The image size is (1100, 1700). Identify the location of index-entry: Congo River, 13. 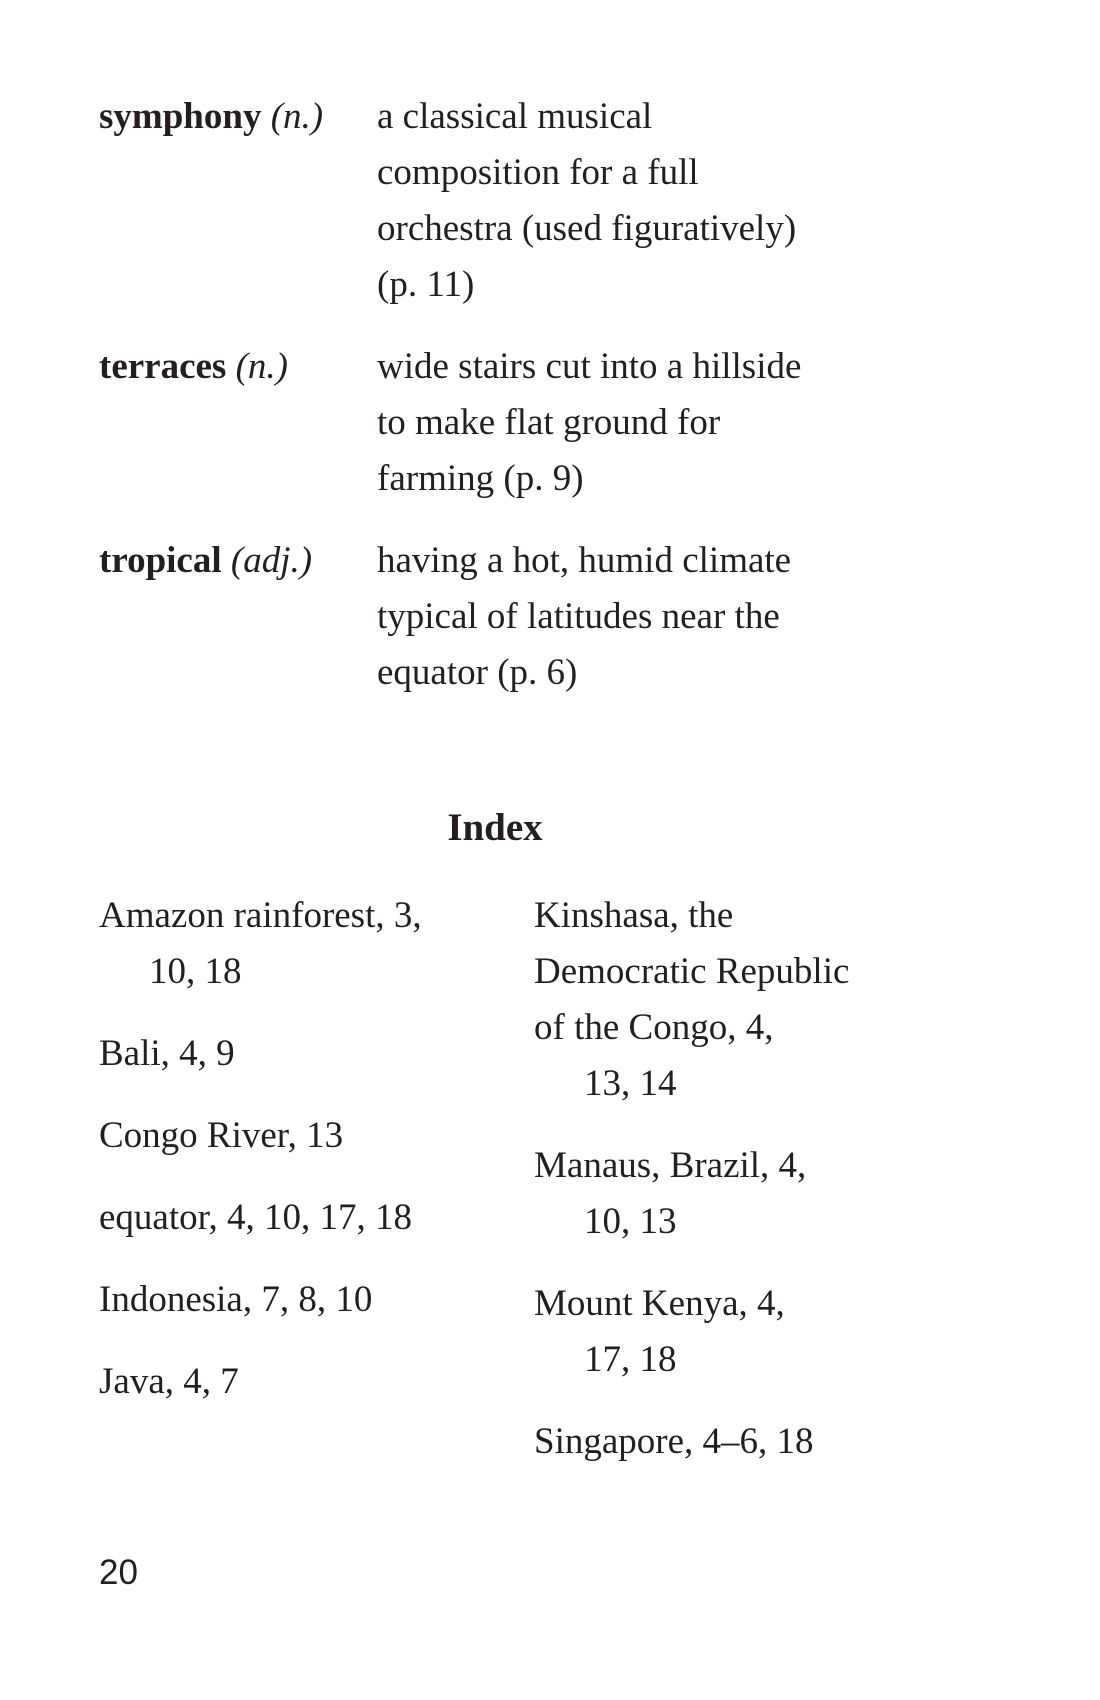
(309, 1136).